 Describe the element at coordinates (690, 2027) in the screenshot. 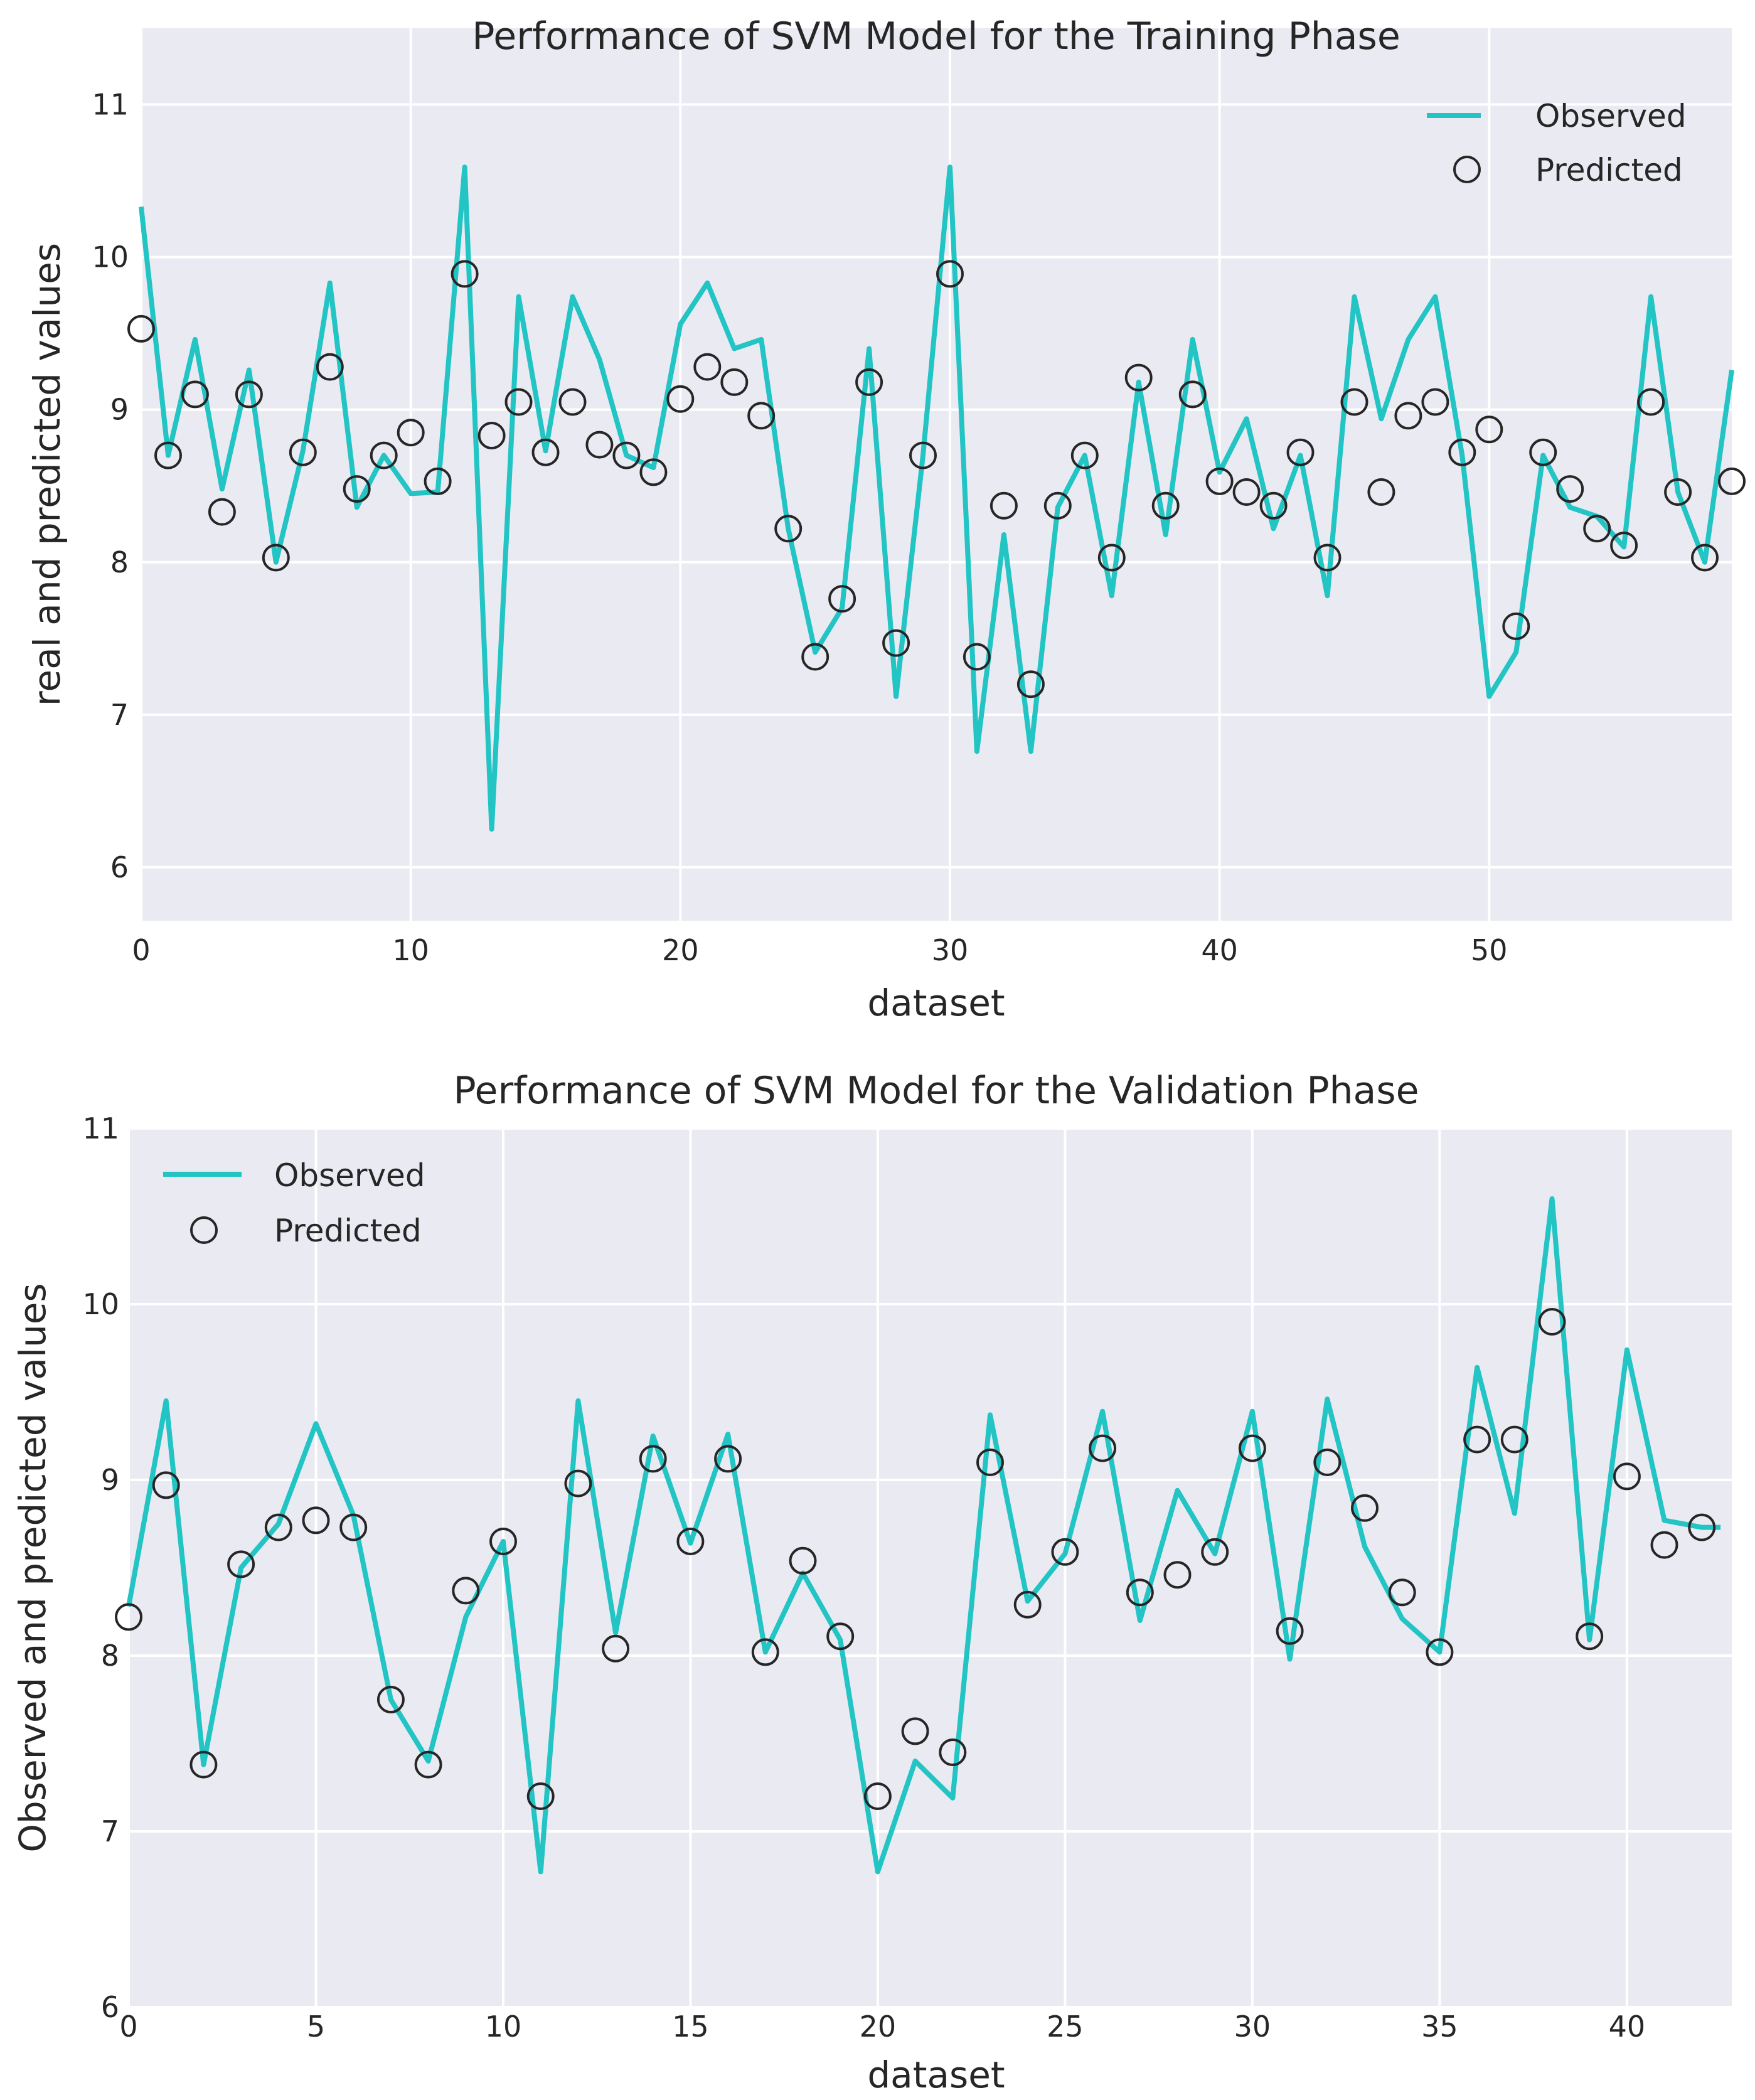

I see `validation-x-tick-label: 15` at that location.